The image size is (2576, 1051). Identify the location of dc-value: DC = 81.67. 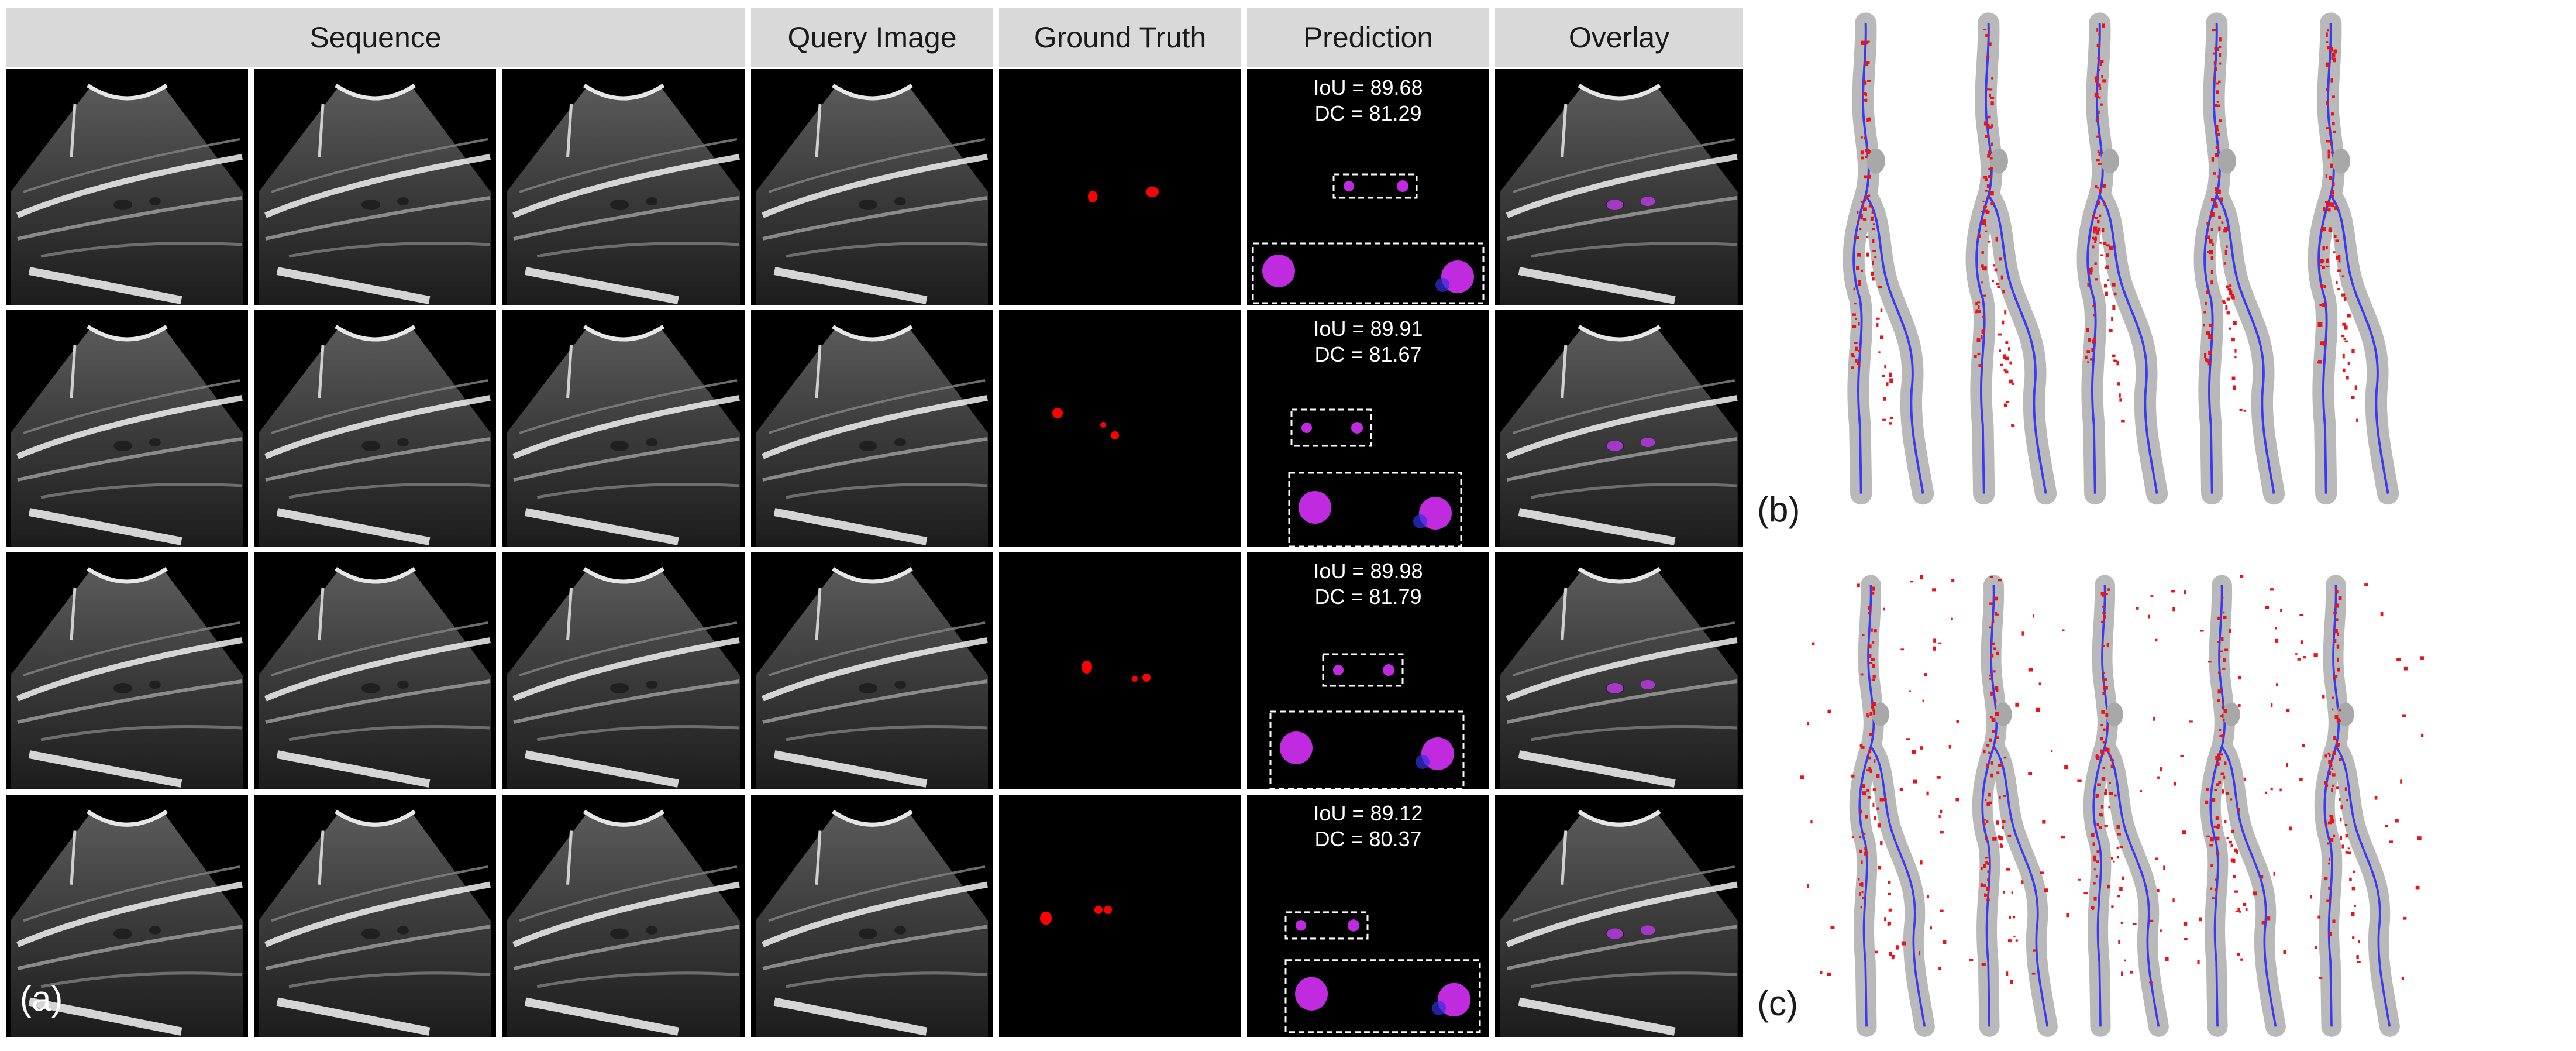
(1368, 354).